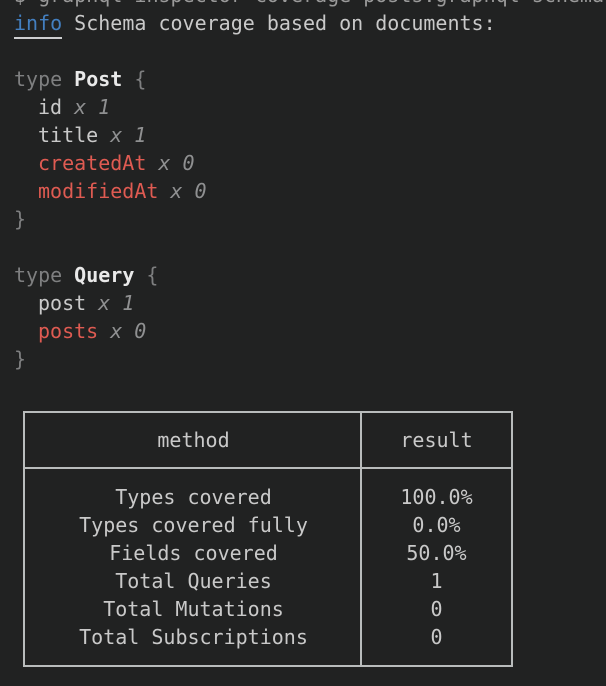  I want to click on table-row-method: Total Mutations, so click(193, 609).